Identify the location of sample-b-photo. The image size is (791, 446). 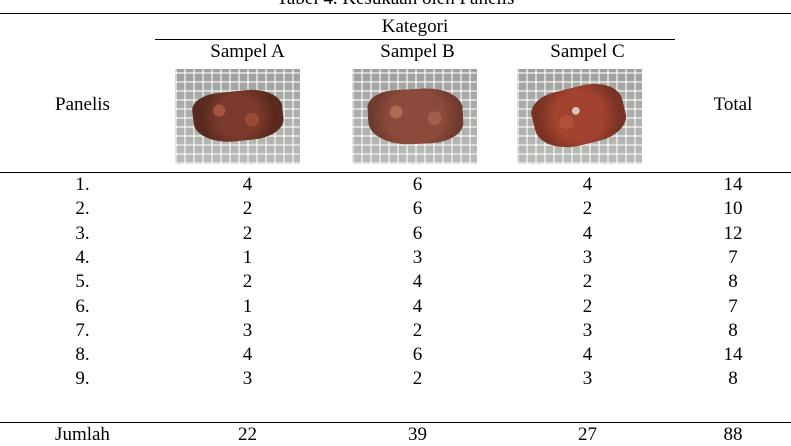
(414, 116).